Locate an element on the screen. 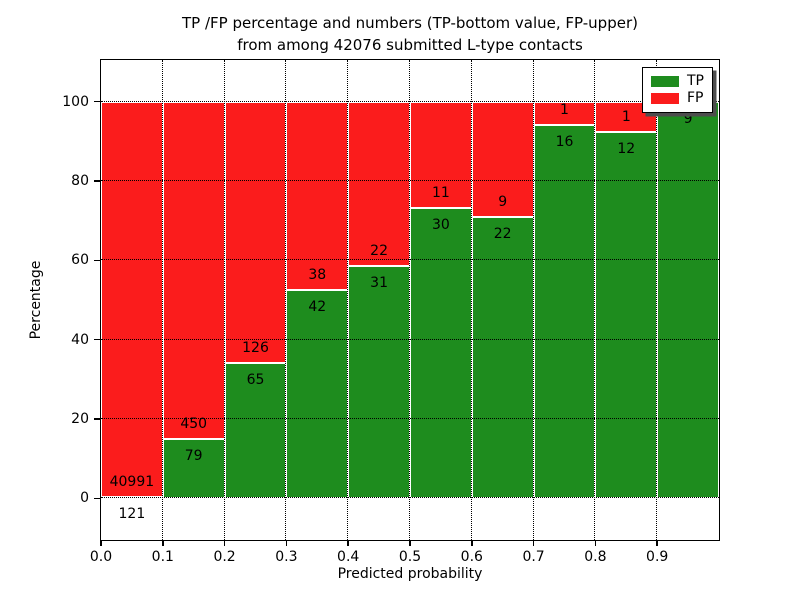 This screenshot has height=600, width=800. bar-label-fp: 9 is located at coordinates (503, 201).